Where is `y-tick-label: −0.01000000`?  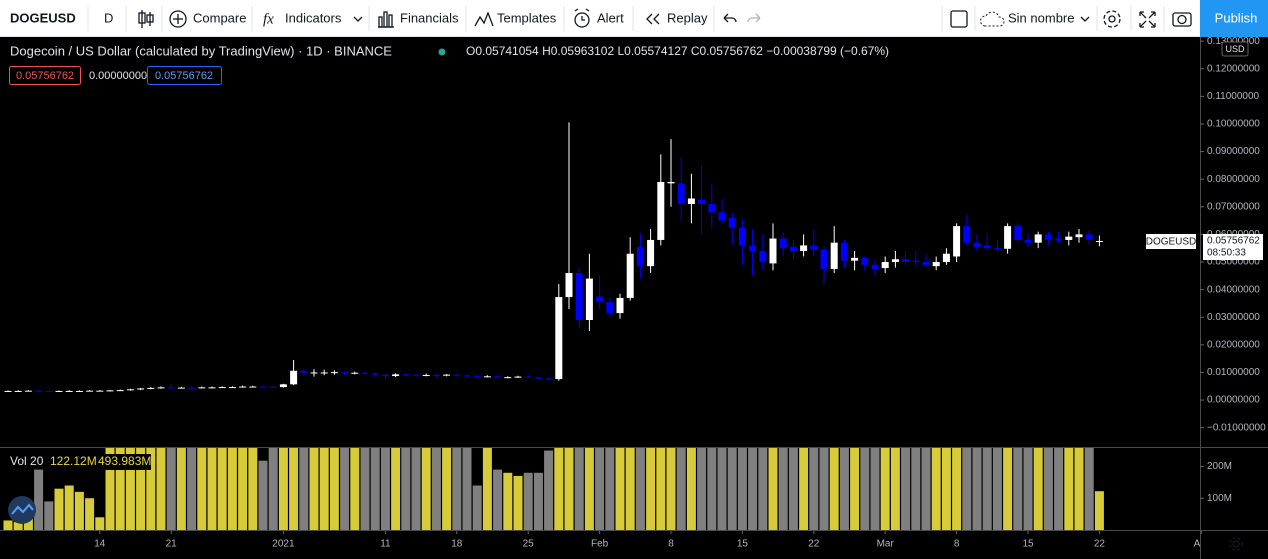
y-tick-label: −0.01000000 is located at coordinates (1236, 427).